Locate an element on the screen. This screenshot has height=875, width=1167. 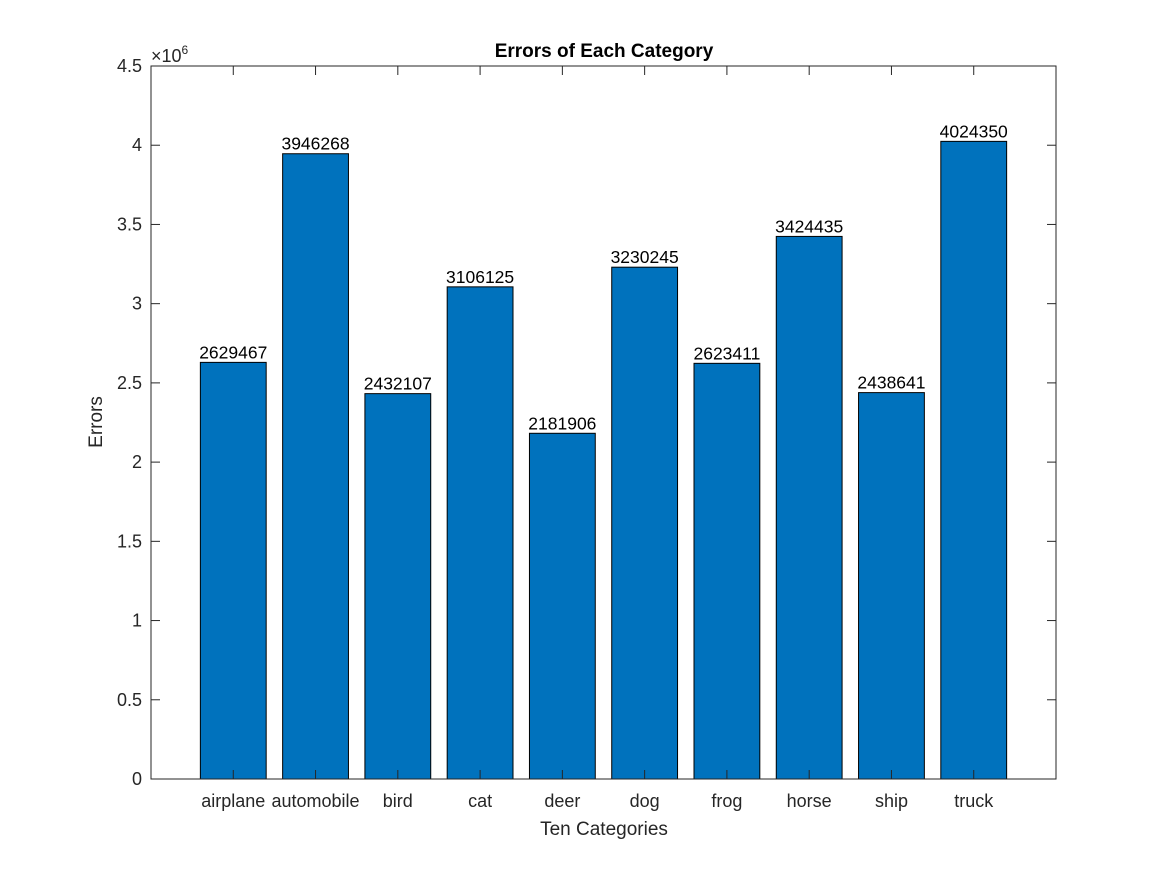
bar-bird is located at coordinates (398, 586).